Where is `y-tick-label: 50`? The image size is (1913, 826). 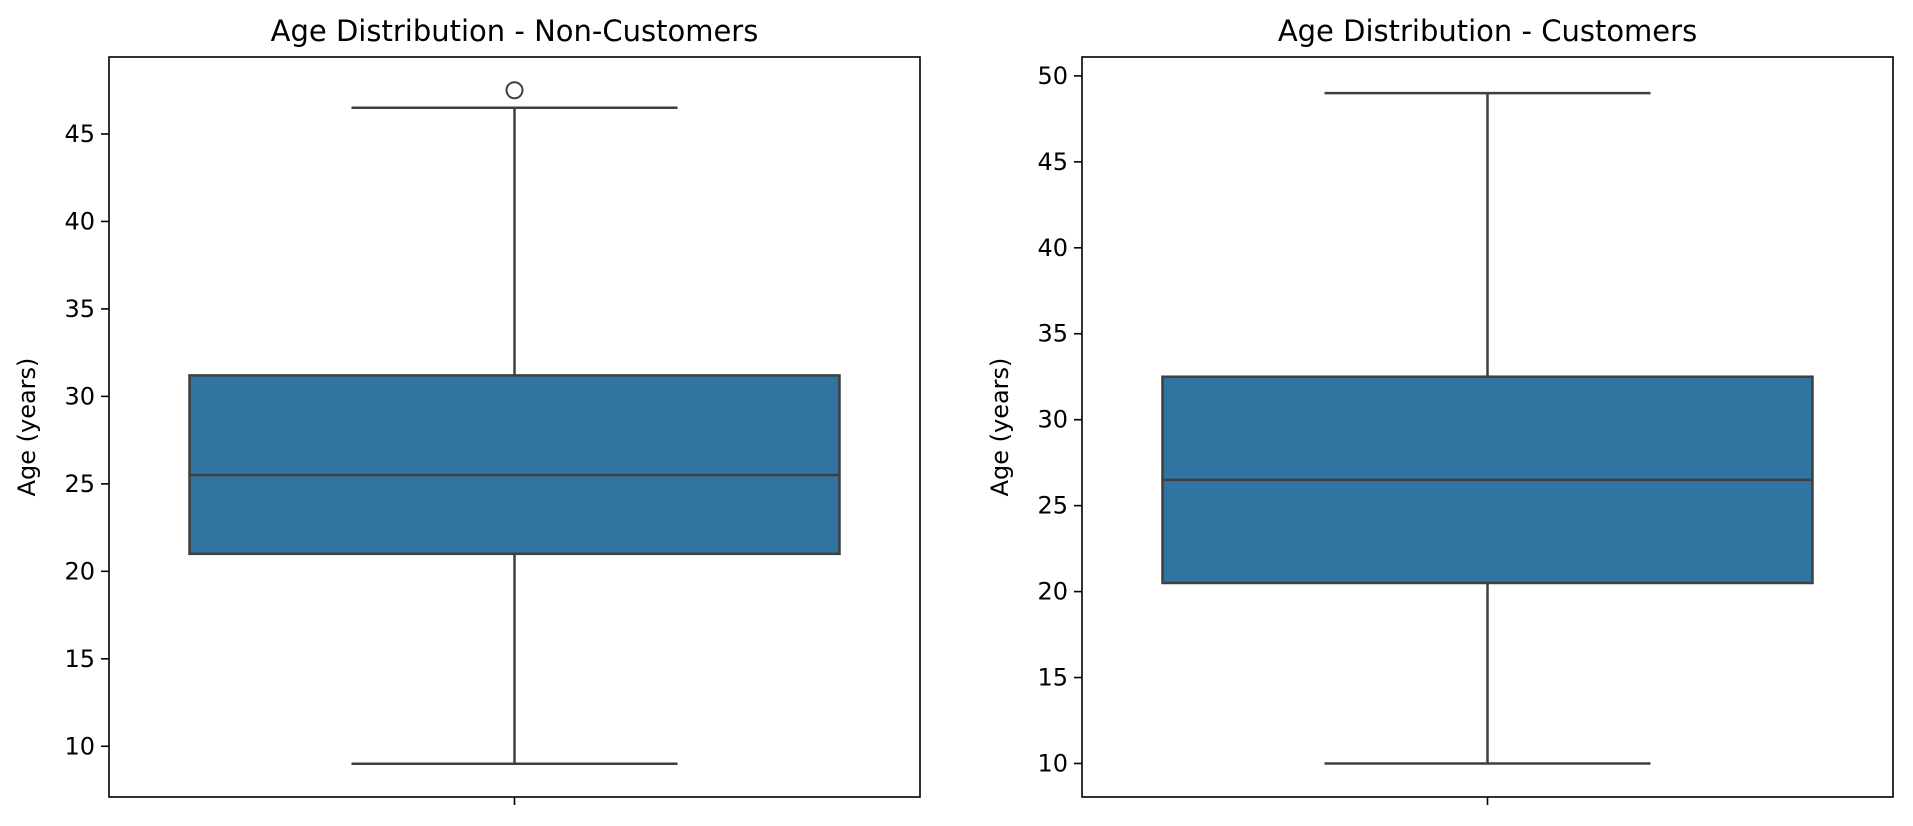
y-tick-label: 50 is located at coordinates (1052, 76).